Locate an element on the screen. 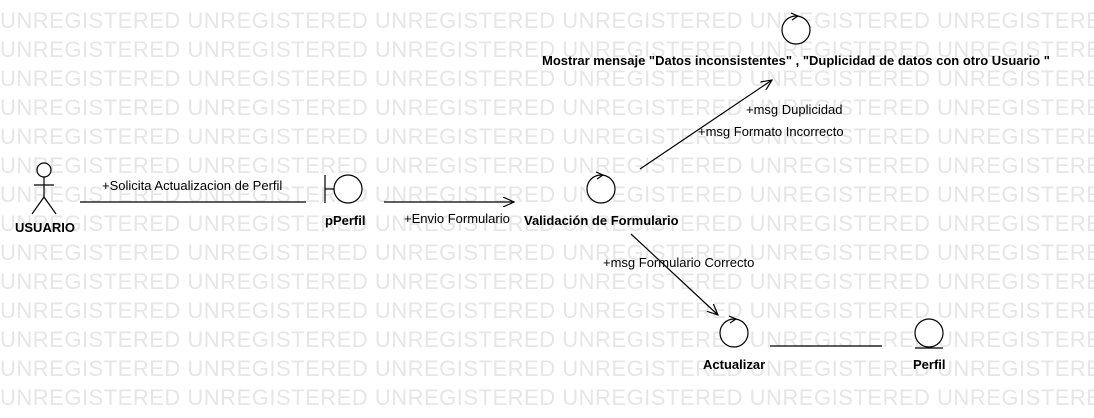 The width and height of the screenshot is (1094, 418). actor-name-usuario: USUARIO is located at coordinates (45, 227).